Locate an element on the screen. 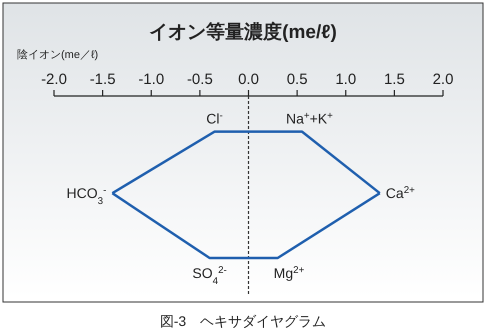  annotation: Ca$^{2+}$ is located at coordinates (401, 193).